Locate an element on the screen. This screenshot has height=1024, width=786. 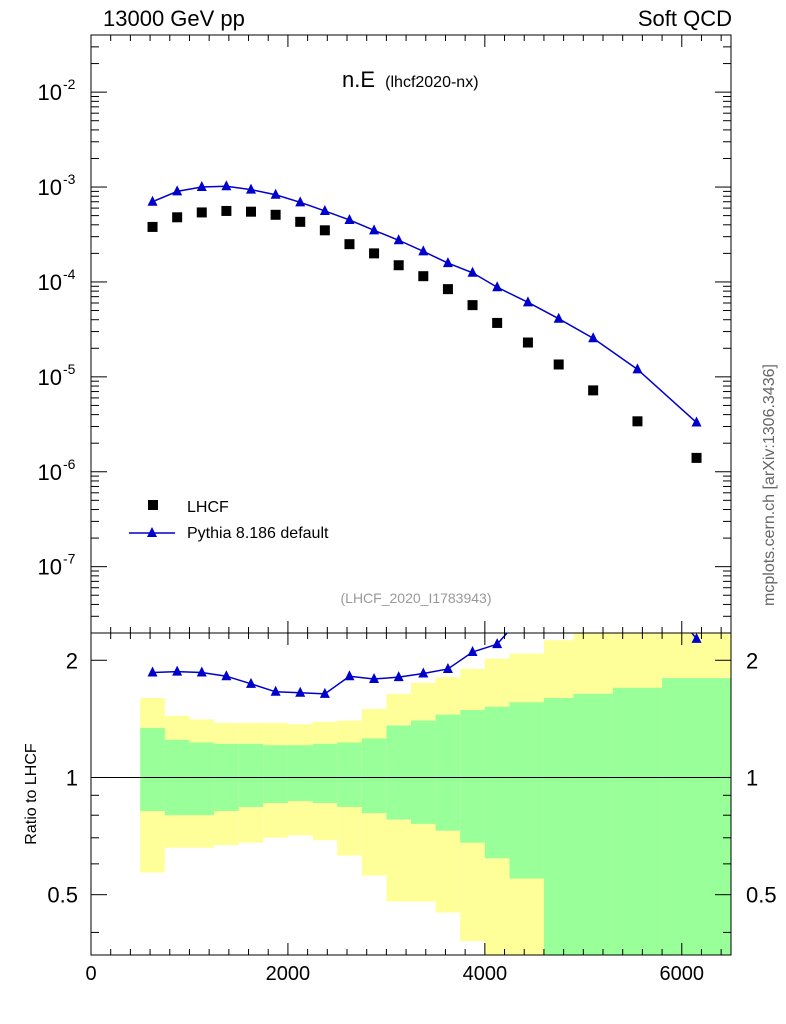
ratio-y-tick-label-right: 2 is located at coordinates (752, 660).